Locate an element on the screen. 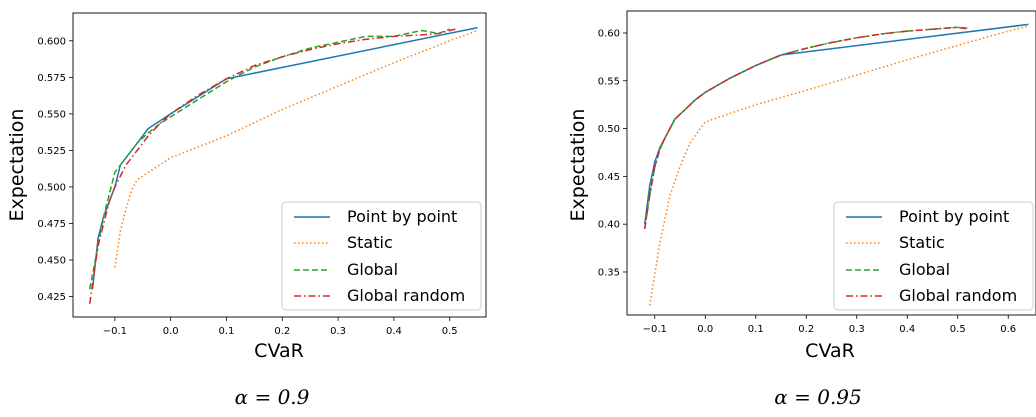  x-tick-label: 0.6 is located at coordinates (1008, 329).